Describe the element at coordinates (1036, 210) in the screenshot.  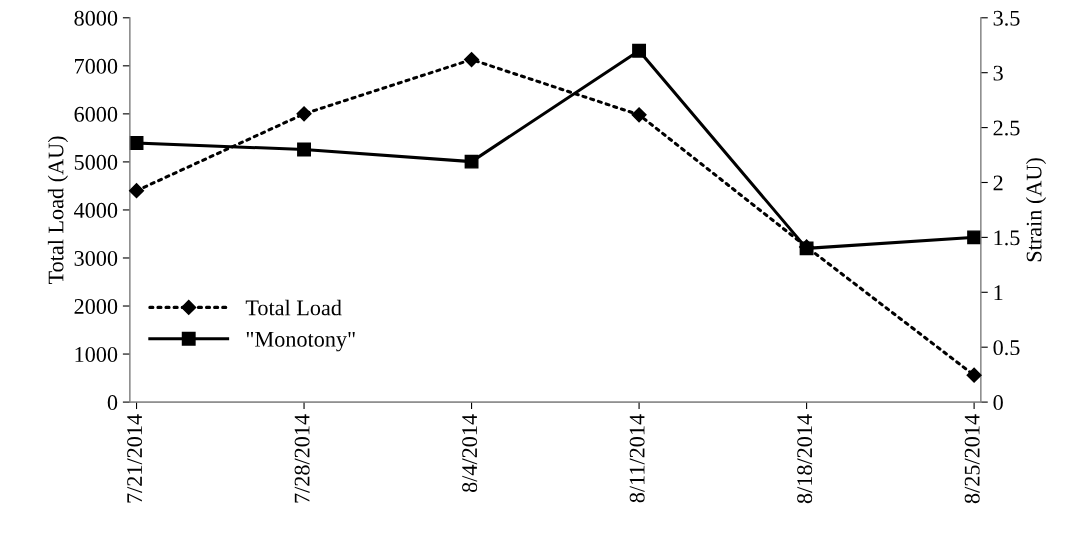
I see `y2-axis-title: Strain (AU)` at that location.